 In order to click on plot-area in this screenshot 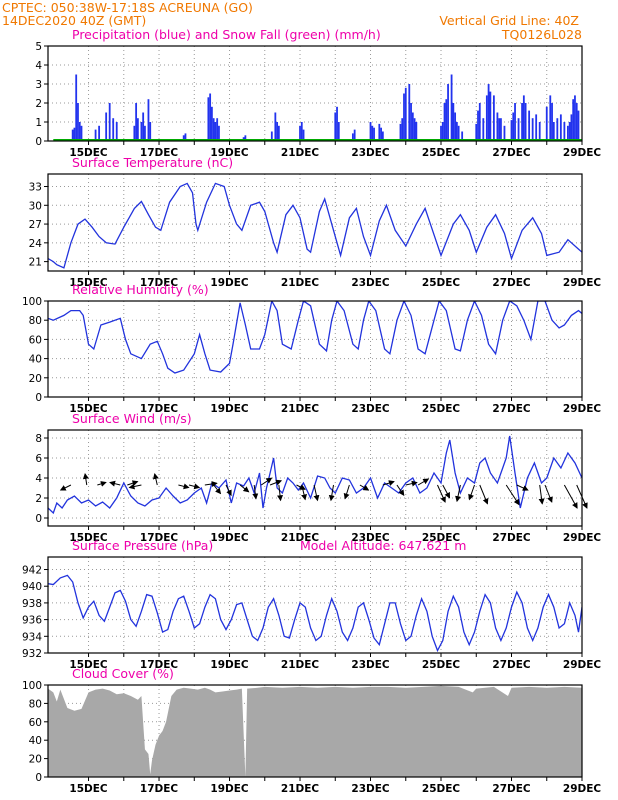, I will do `click(315, 613)`.